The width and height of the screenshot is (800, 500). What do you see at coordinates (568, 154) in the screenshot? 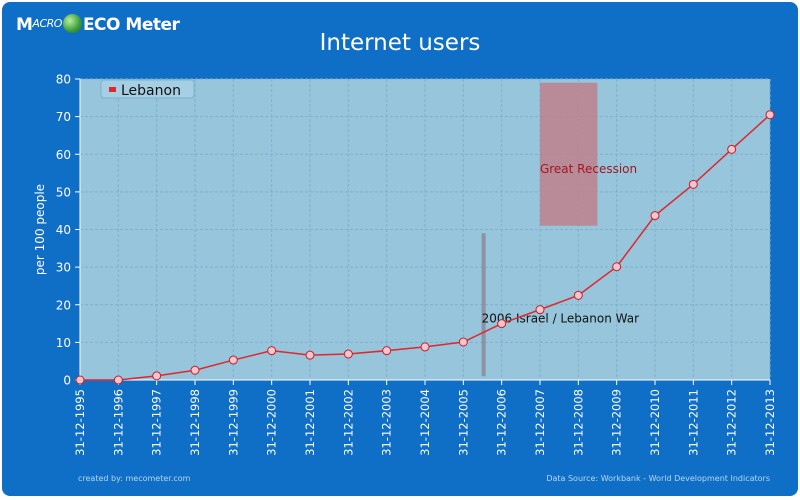
I see `recession-band` at bounding box center [568, 154].